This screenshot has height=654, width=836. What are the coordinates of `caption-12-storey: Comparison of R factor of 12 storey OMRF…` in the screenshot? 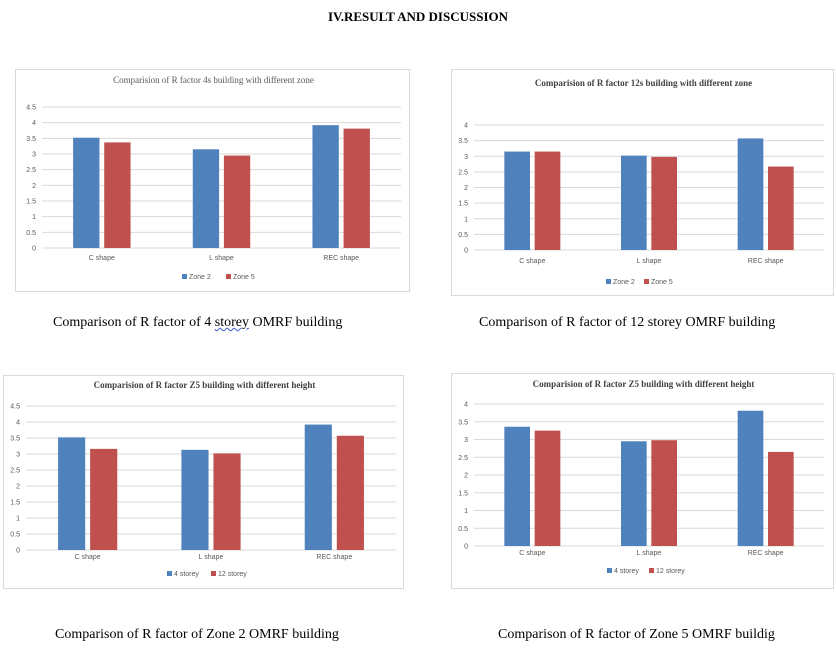 It's located at (627, 323).